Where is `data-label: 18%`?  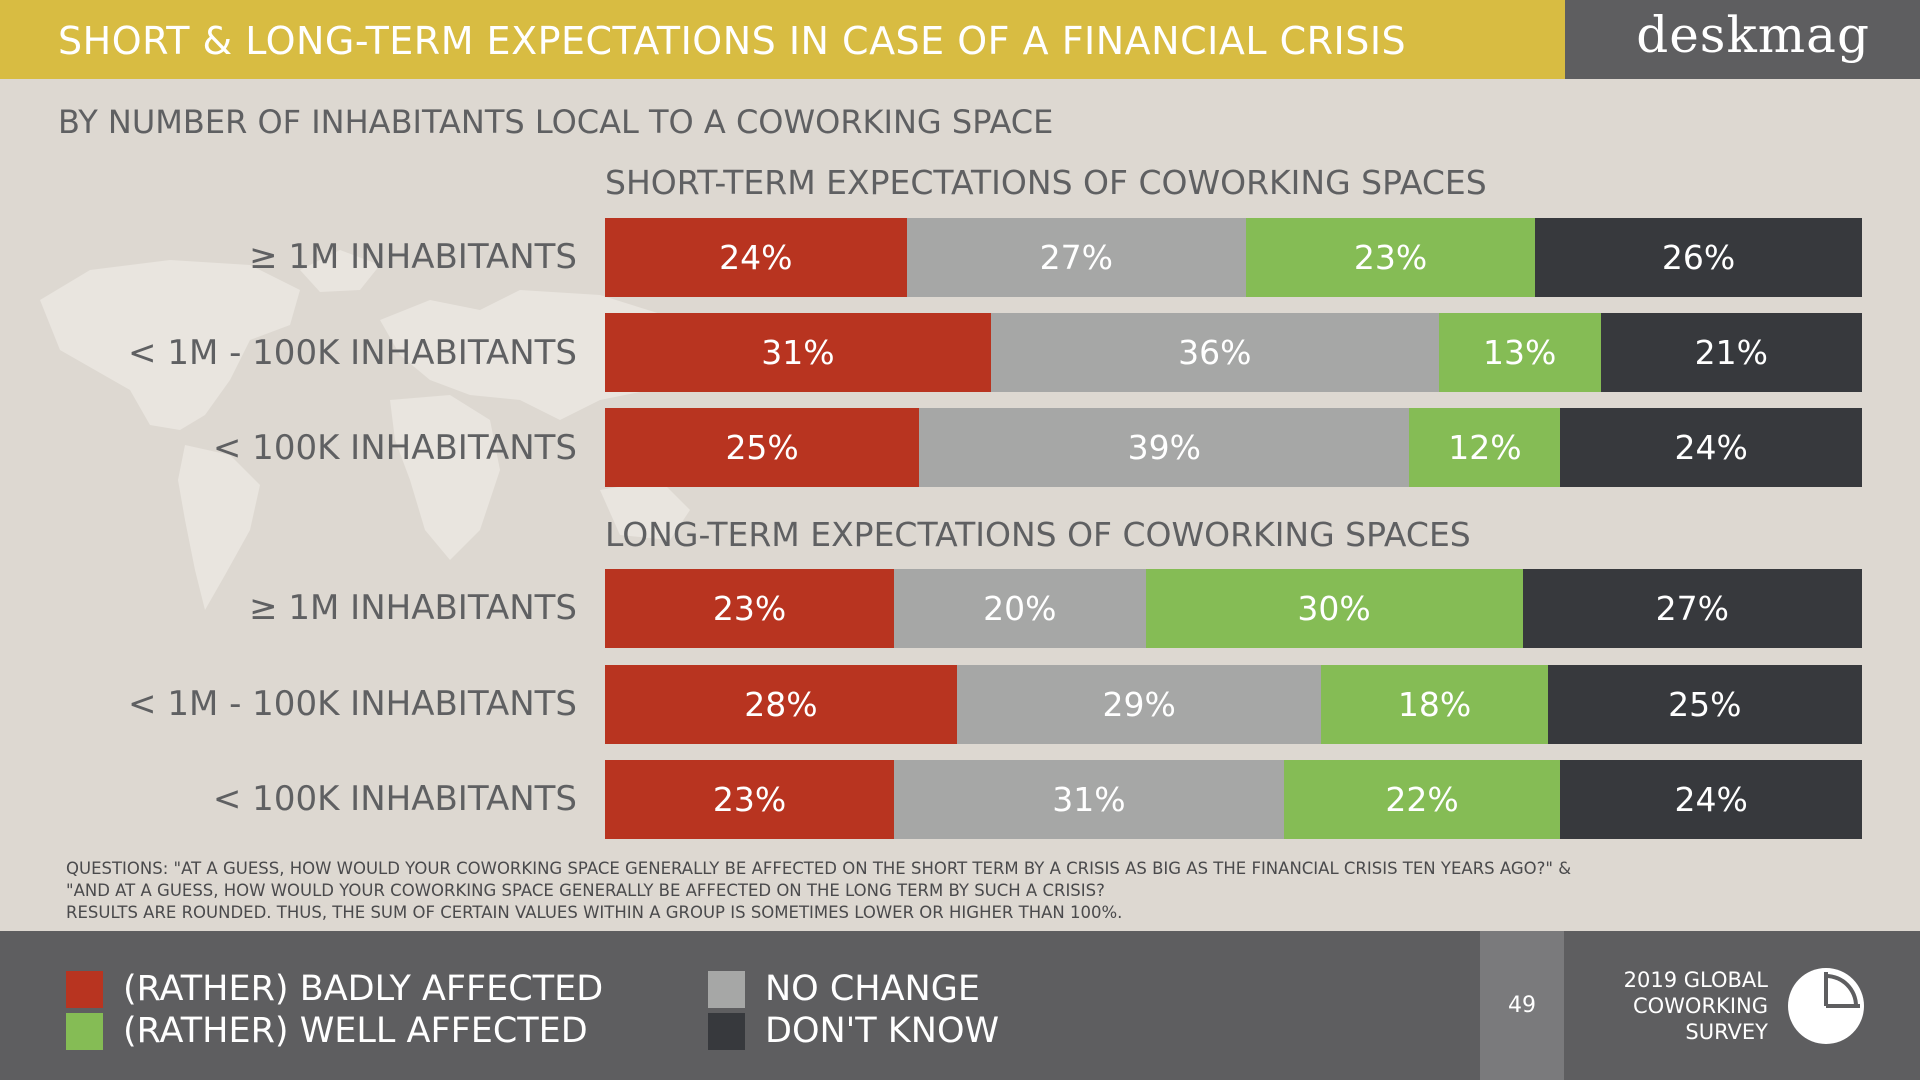
data-label: 18% is located at coordinates (1434, 704).